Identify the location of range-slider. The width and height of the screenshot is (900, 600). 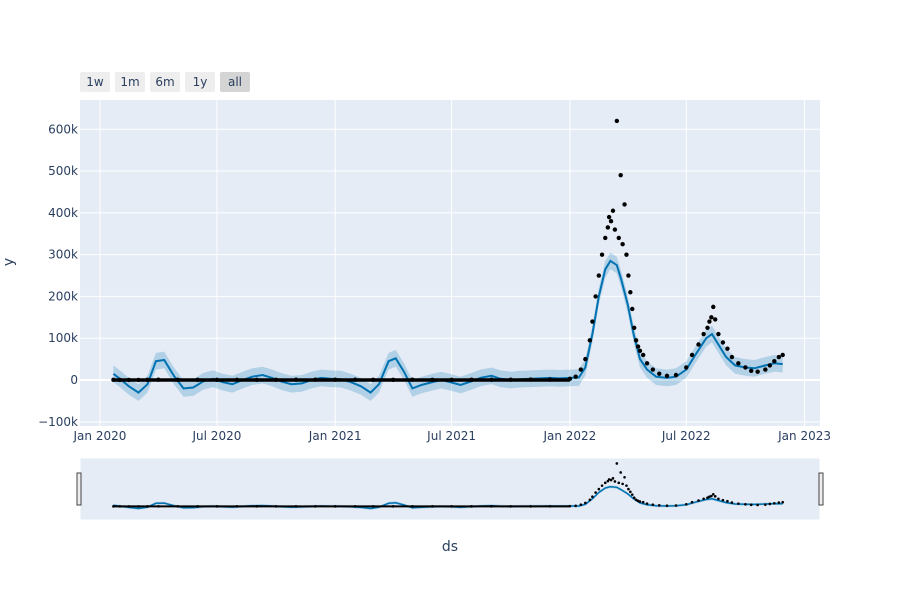
(450, 489).